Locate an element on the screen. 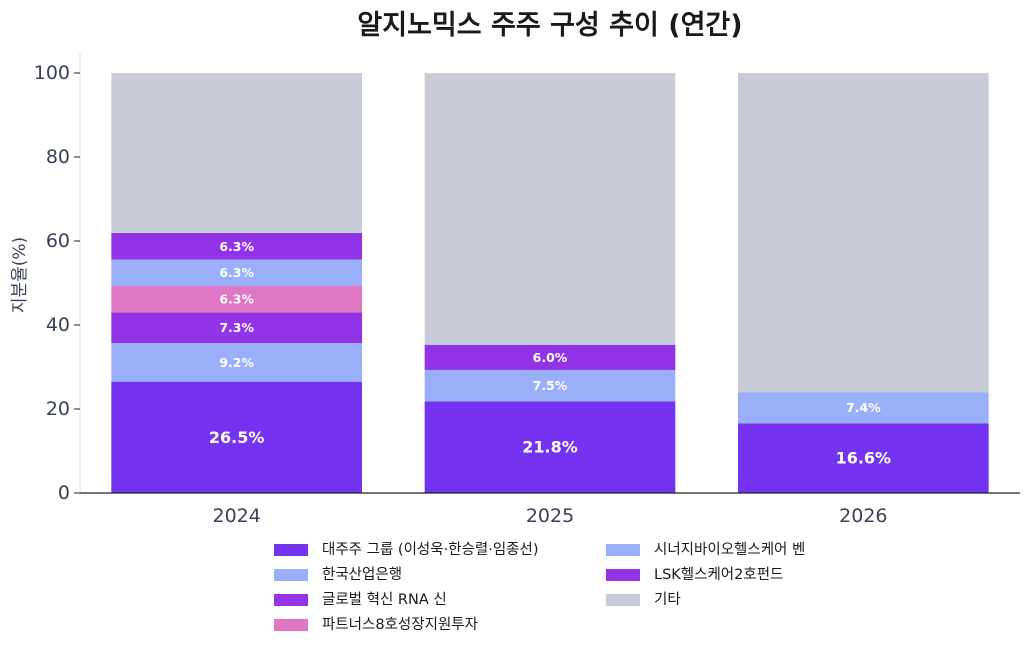  data-label: 16.6% is located at coordinates (864, 458).